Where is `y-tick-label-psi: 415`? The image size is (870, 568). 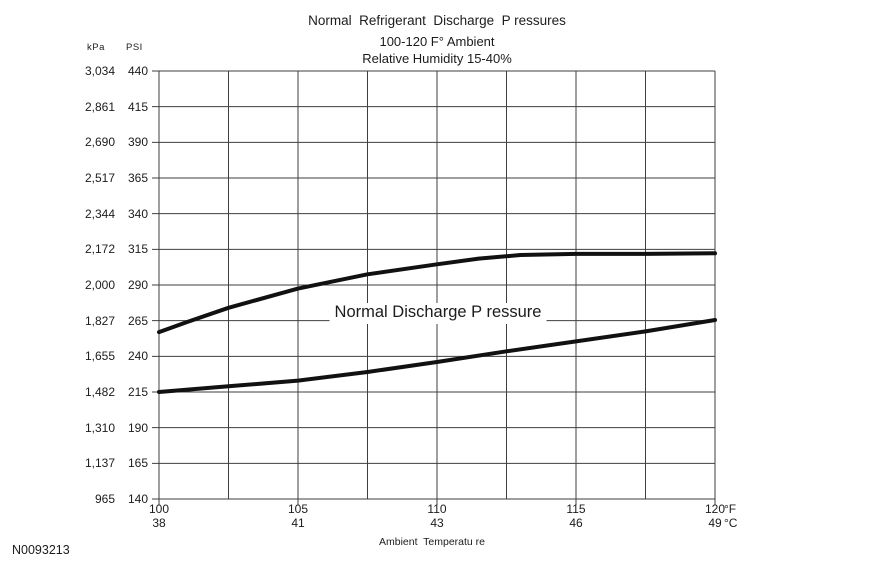 y-tick-label-psi: 415 is located at coordinates (137, 106).